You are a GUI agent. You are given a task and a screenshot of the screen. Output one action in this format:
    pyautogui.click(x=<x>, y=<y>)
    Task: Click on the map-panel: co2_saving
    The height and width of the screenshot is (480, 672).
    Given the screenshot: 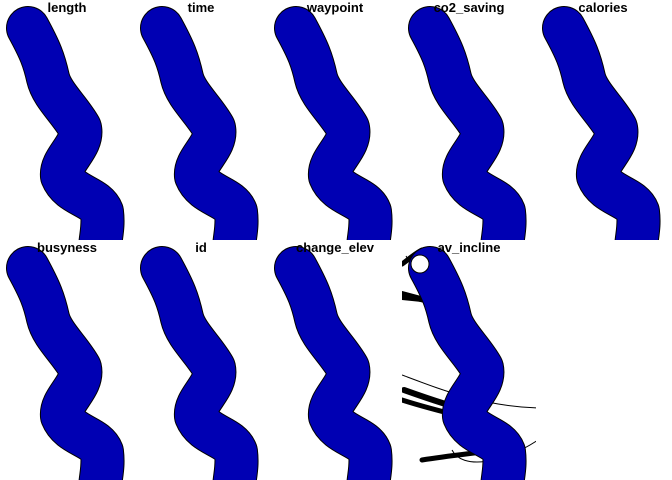 What is the action you would take?
    pyautogui.click(x=469, y=120)
    